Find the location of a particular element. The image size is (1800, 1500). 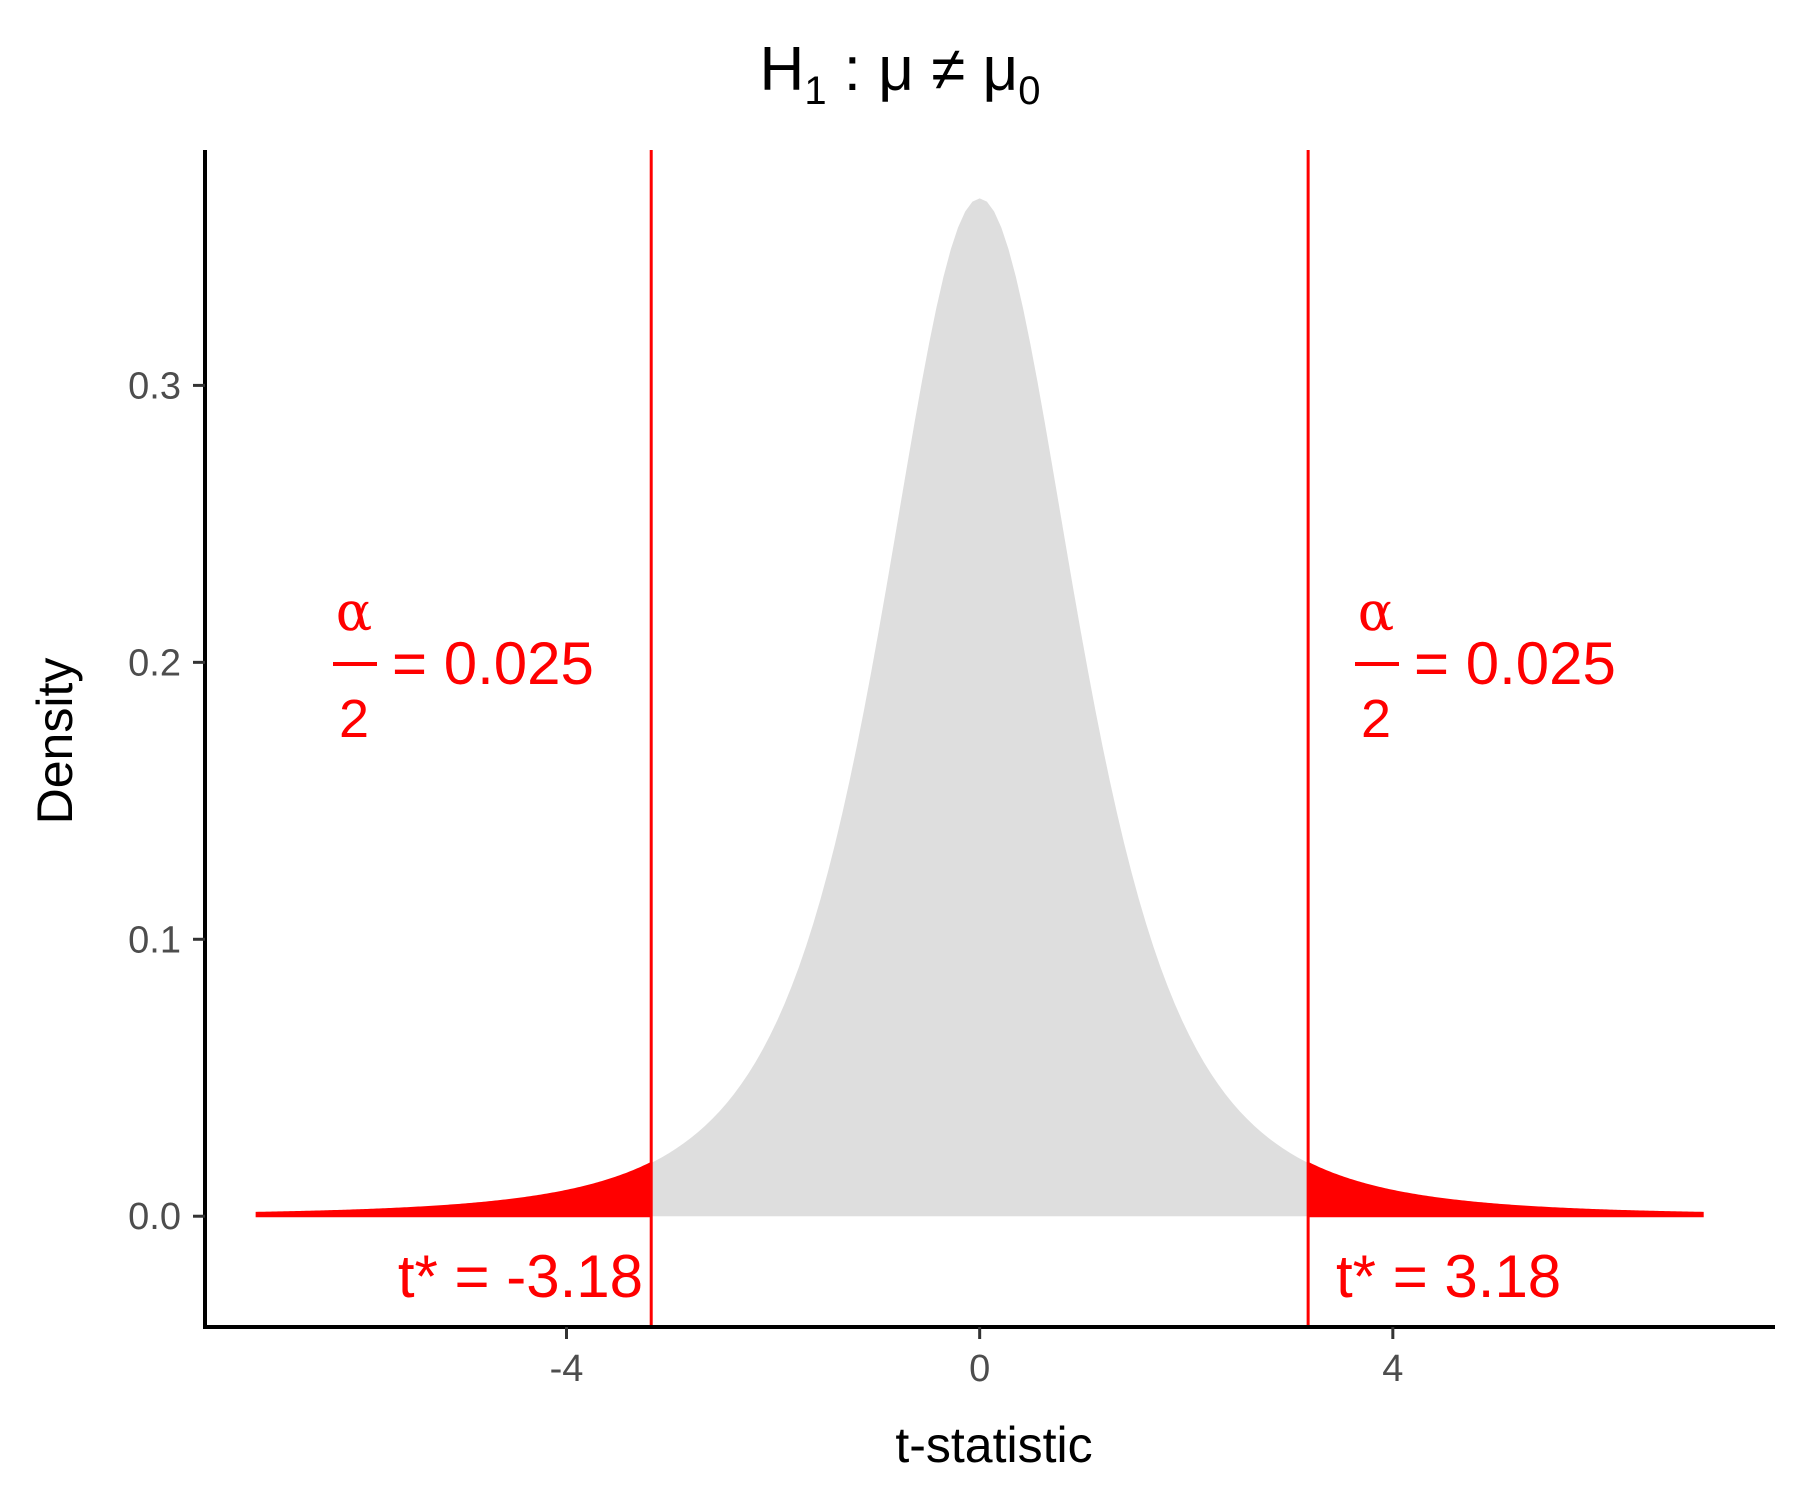

y-tick-label: 0.2 is located at coordinates (154, 663).